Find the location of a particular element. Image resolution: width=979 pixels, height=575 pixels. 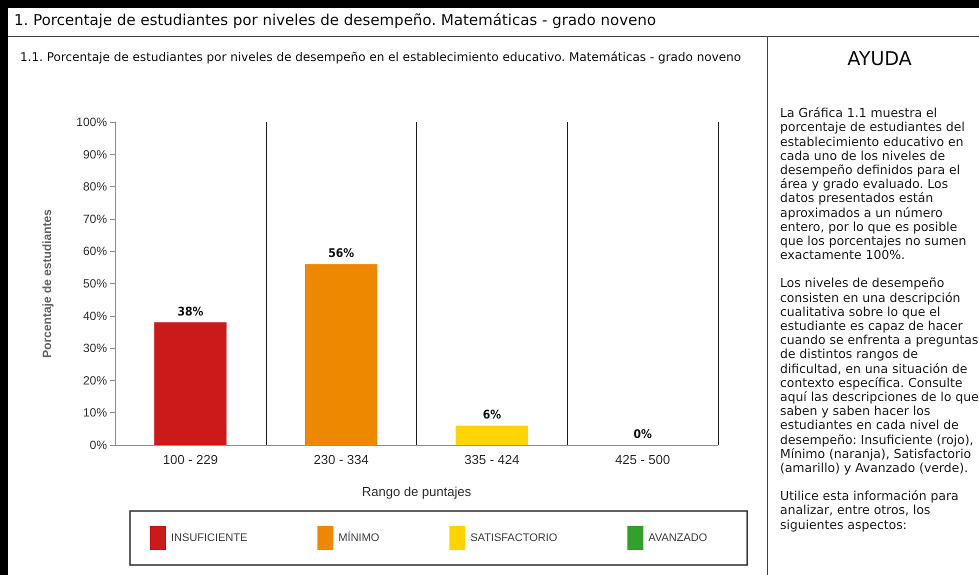

text: La Gráfica 1.1 muestra el porcentaje de estudiantes del establecimiento educativo en cada uno de los niveles de desempeño definidos para el área y grado evaluado. Los datos presentados están aproximados a un número entero, por lo que es posible que los porcentajes no sumen exactamente 100%. is located at coordinates (873, 183).